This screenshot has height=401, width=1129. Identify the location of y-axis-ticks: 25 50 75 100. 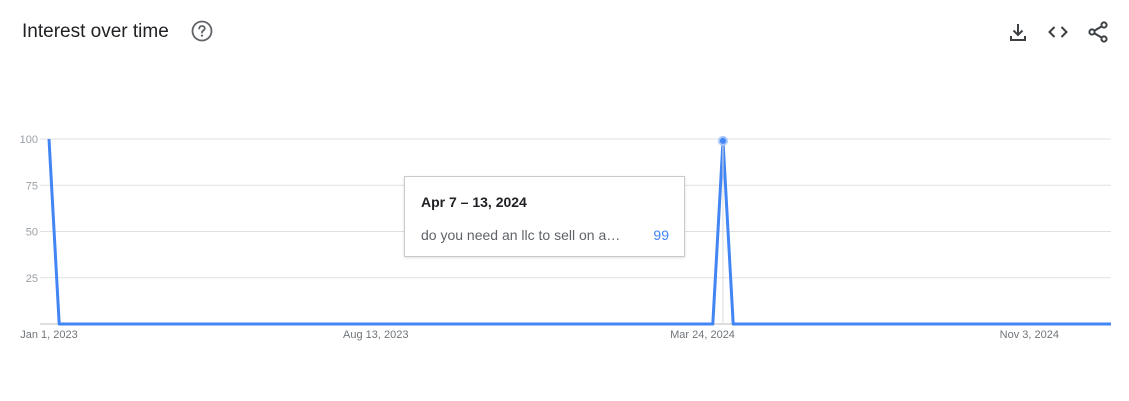
(29, 209).